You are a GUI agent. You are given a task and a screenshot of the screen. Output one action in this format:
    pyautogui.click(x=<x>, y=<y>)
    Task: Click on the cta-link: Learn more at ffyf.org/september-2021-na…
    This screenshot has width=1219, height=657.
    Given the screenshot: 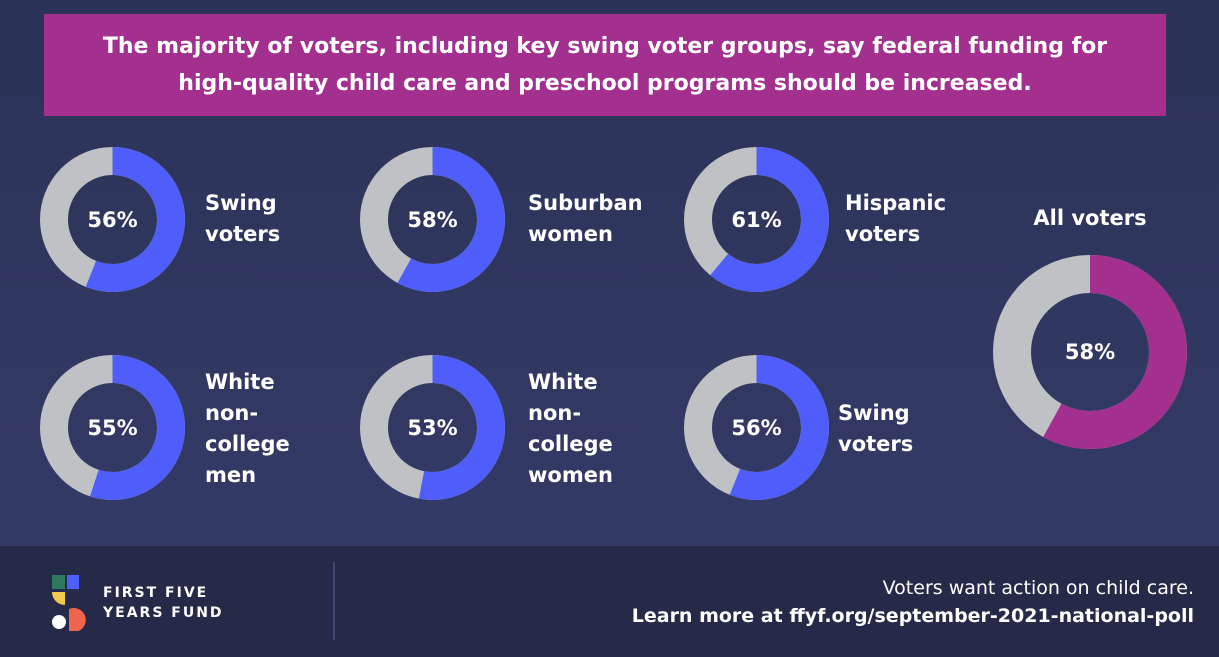 What is the action you would take?
    pyautogui.click(x=912, y=616)
    